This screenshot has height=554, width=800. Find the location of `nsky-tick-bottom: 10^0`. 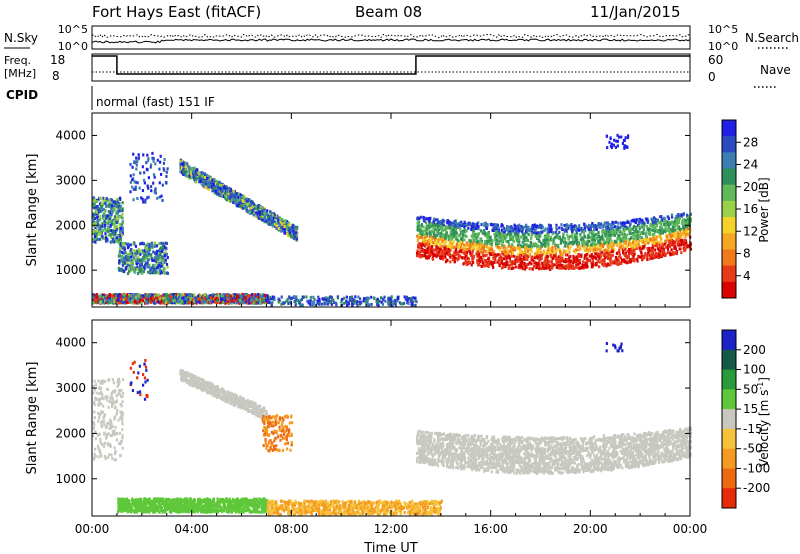

nsky-tick-bottom: 10^0 is located at coordinates (73, 46).